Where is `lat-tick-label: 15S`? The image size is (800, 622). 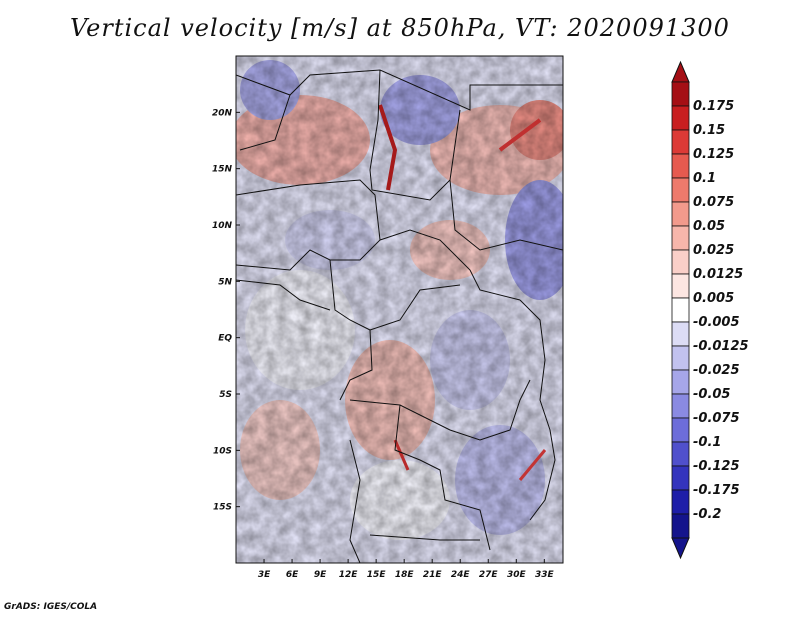 lat-tick-label: 15S is located at coordinates (222, 508).